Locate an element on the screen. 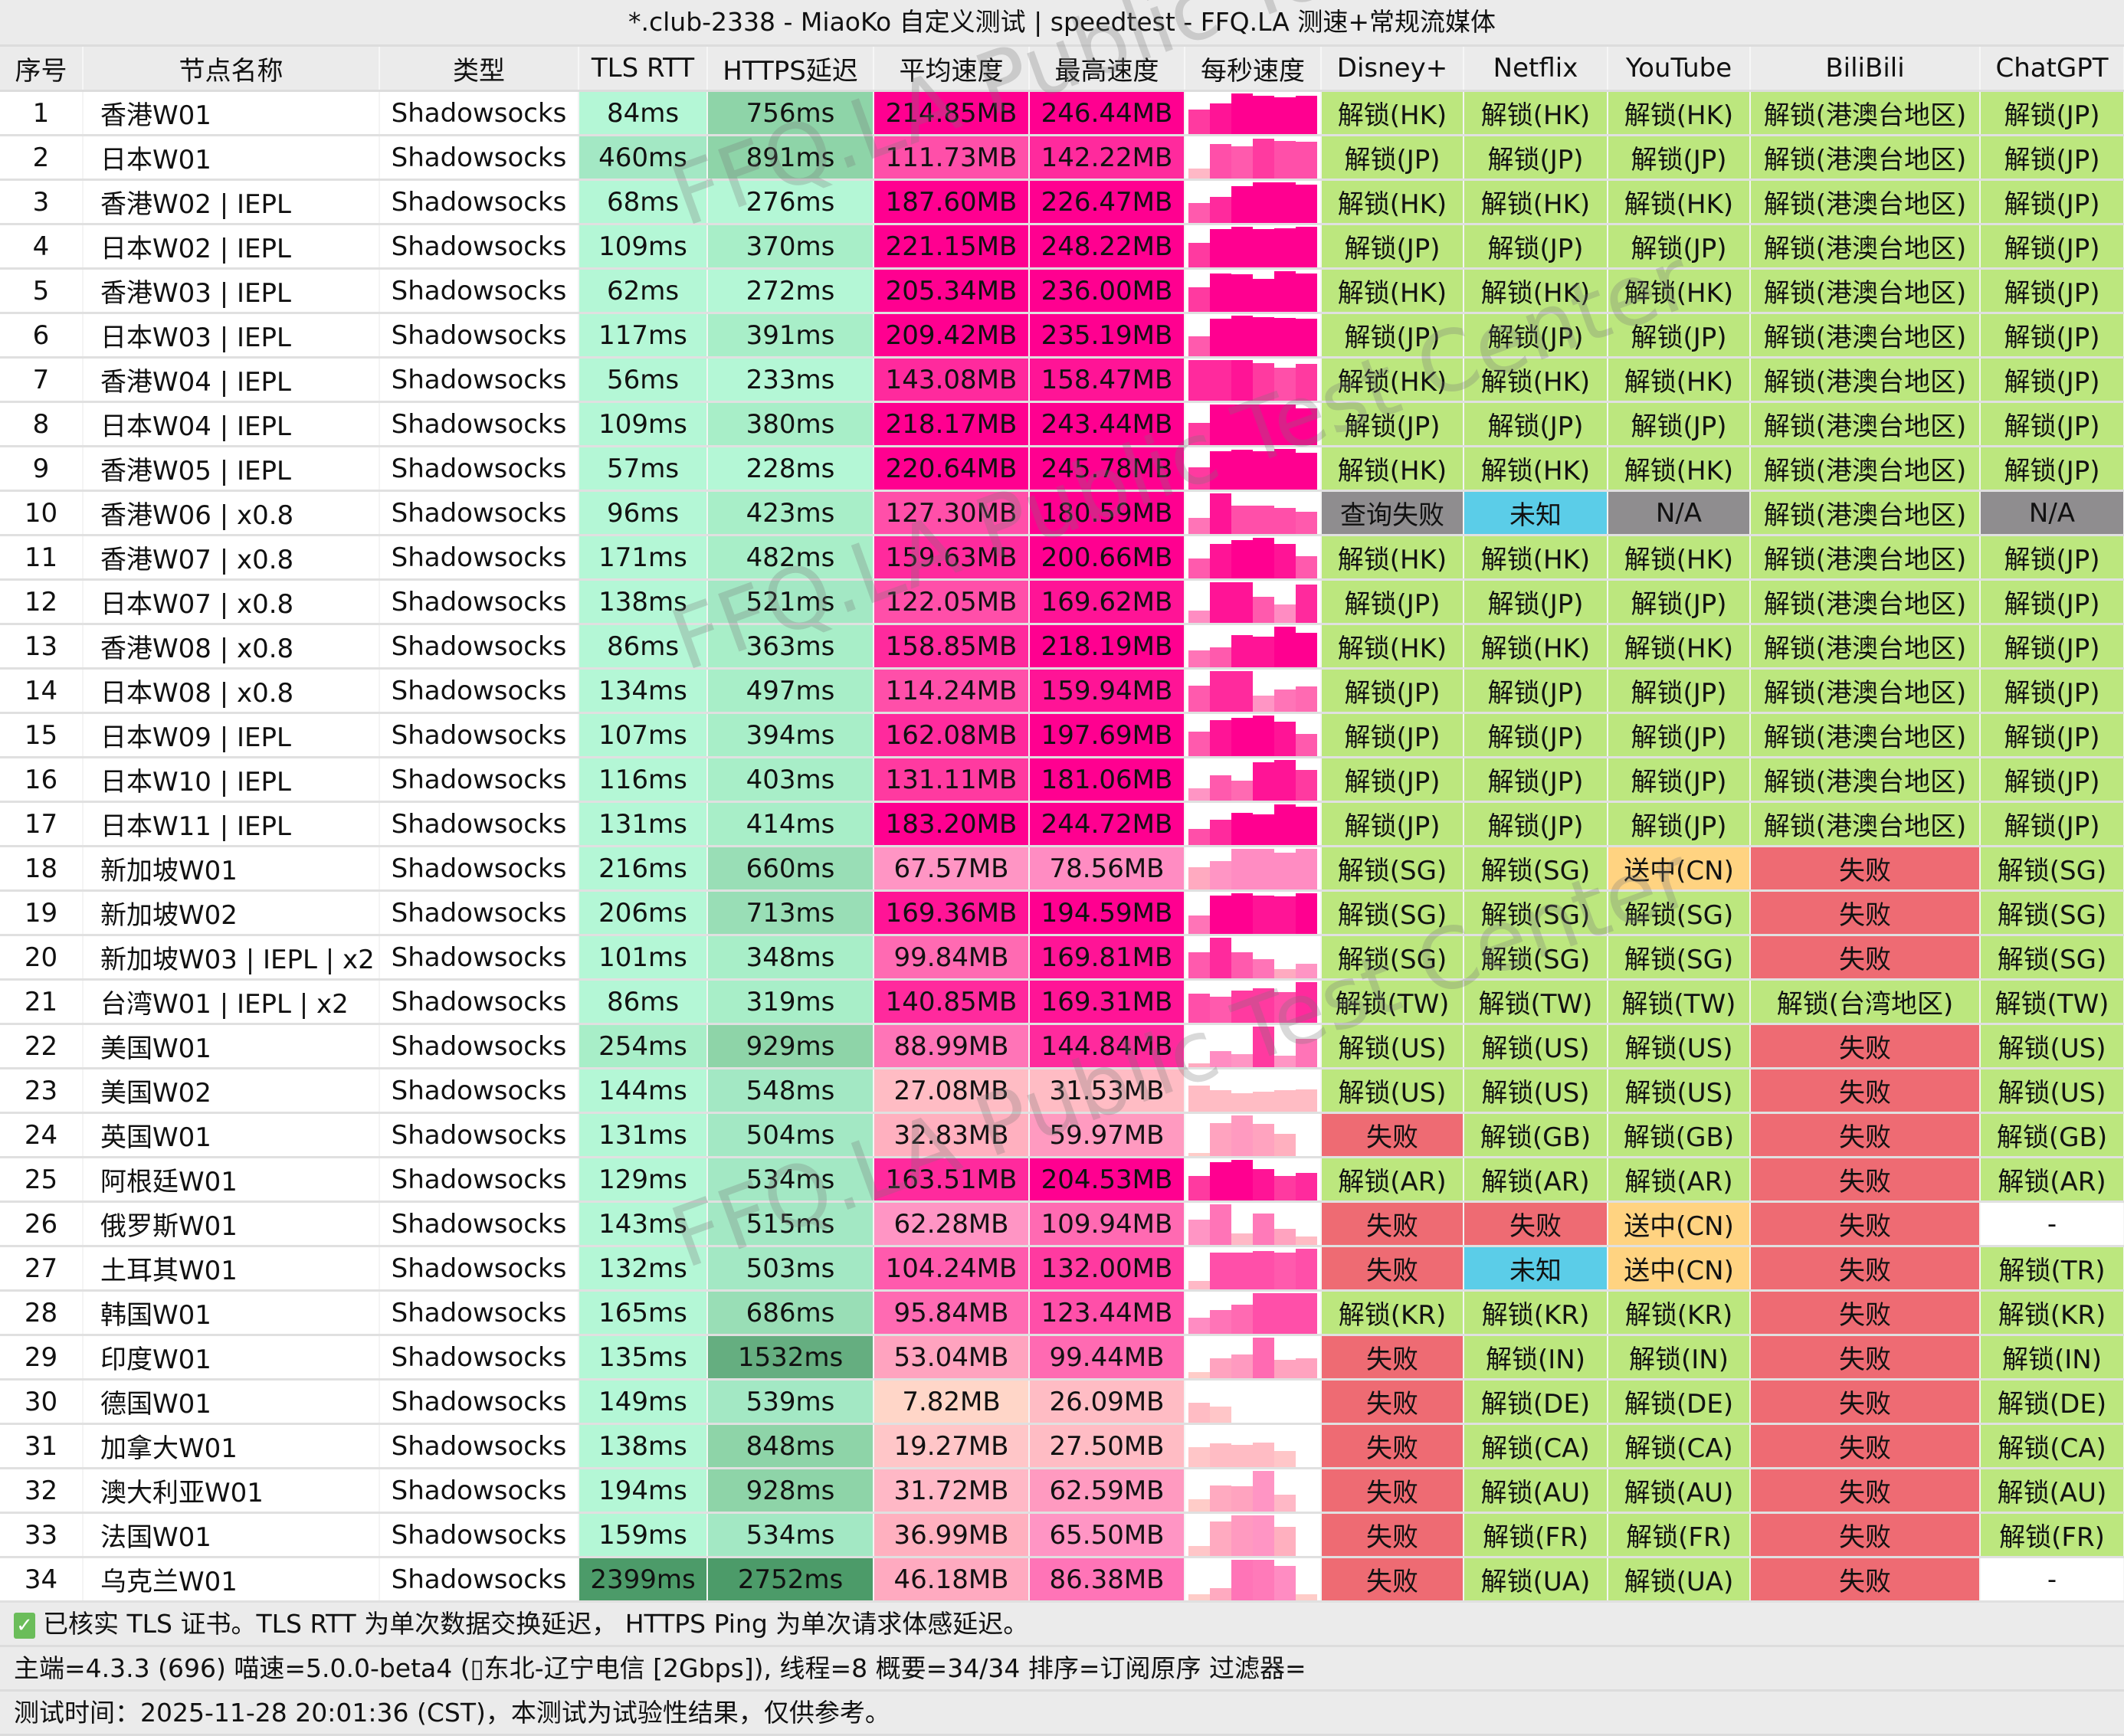 This screenshot has height=1736, width=2124. node-name: 日本W01 is located at coordinates (232, 158).